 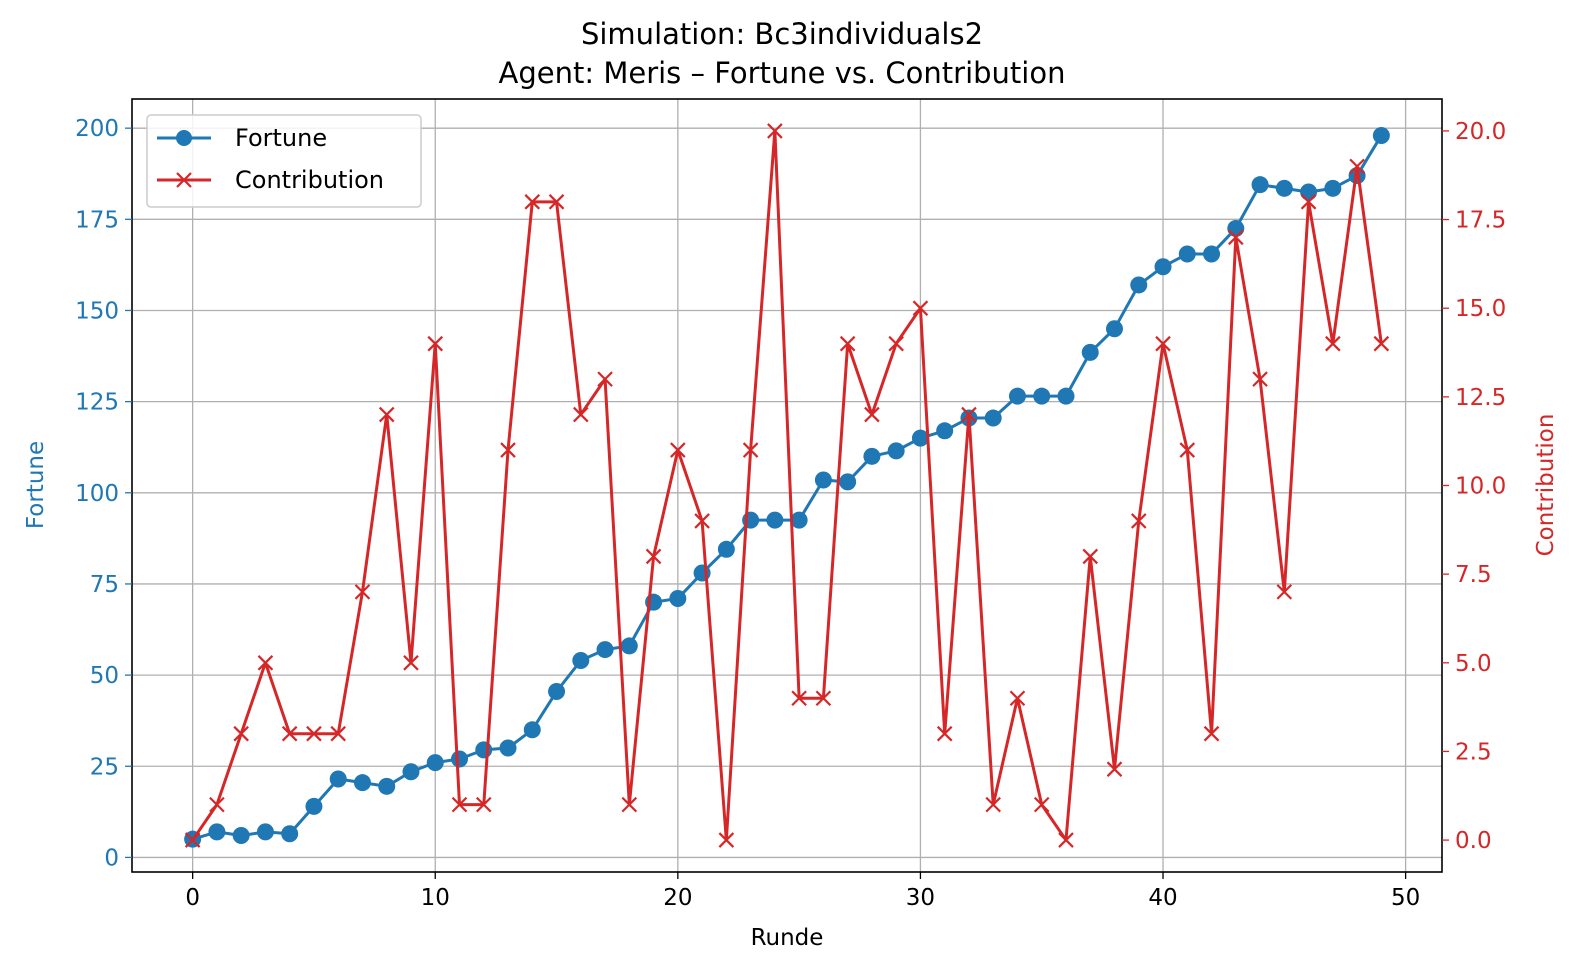 What do you see at coordinates (97, 494) in the screenshot?
I see `y-left-tick-label: 100` at bounding box center [97, 494].